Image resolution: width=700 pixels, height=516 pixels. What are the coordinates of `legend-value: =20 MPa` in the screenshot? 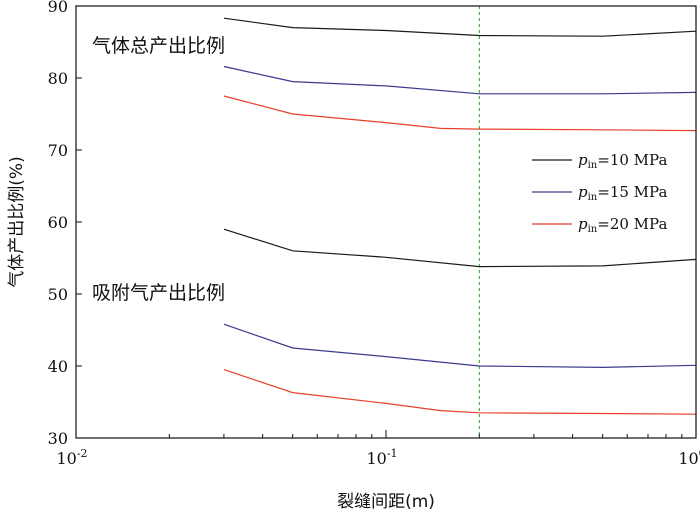 It's located at (632, 224).